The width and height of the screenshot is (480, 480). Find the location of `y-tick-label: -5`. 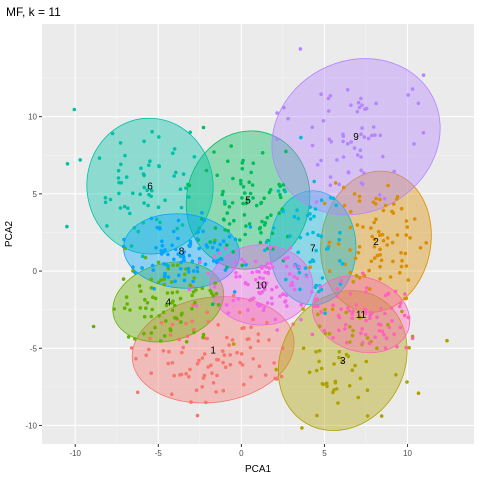

y-tick-label: -5 is located at coordinates (34, 348).